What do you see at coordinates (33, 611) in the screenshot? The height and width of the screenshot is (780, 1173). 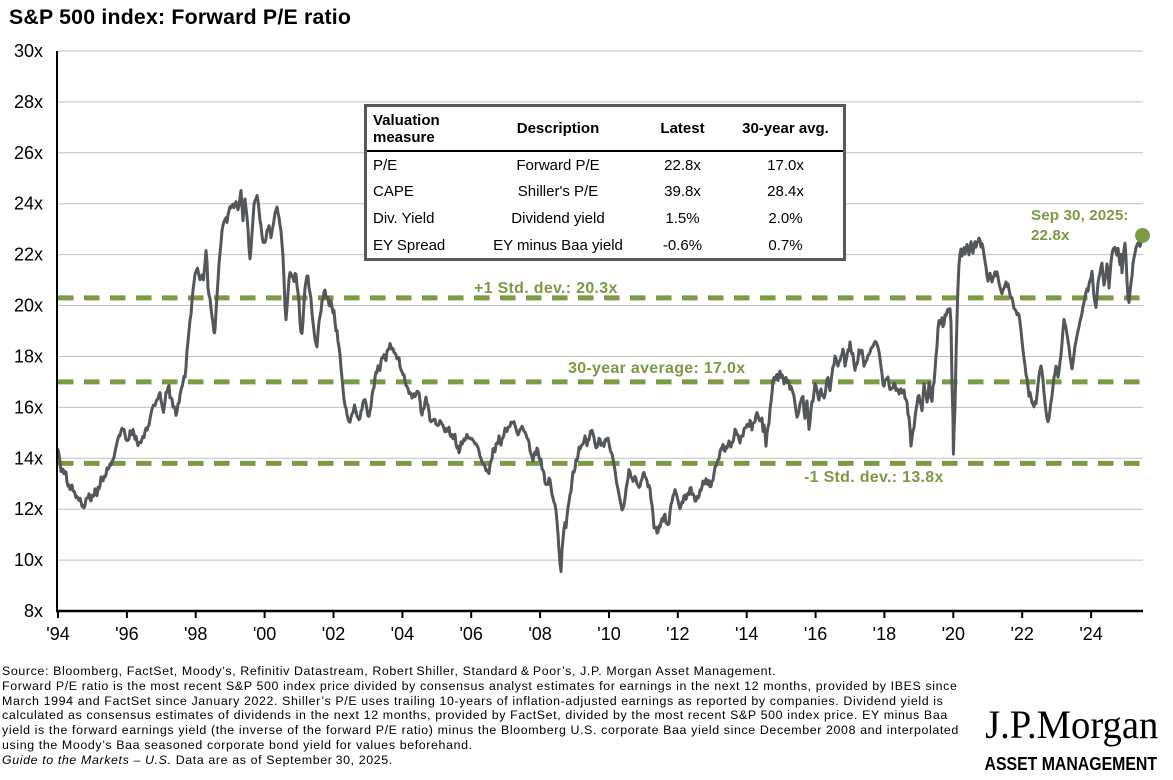 I see `svg-text: 8x` at bounding box center [33, 611].